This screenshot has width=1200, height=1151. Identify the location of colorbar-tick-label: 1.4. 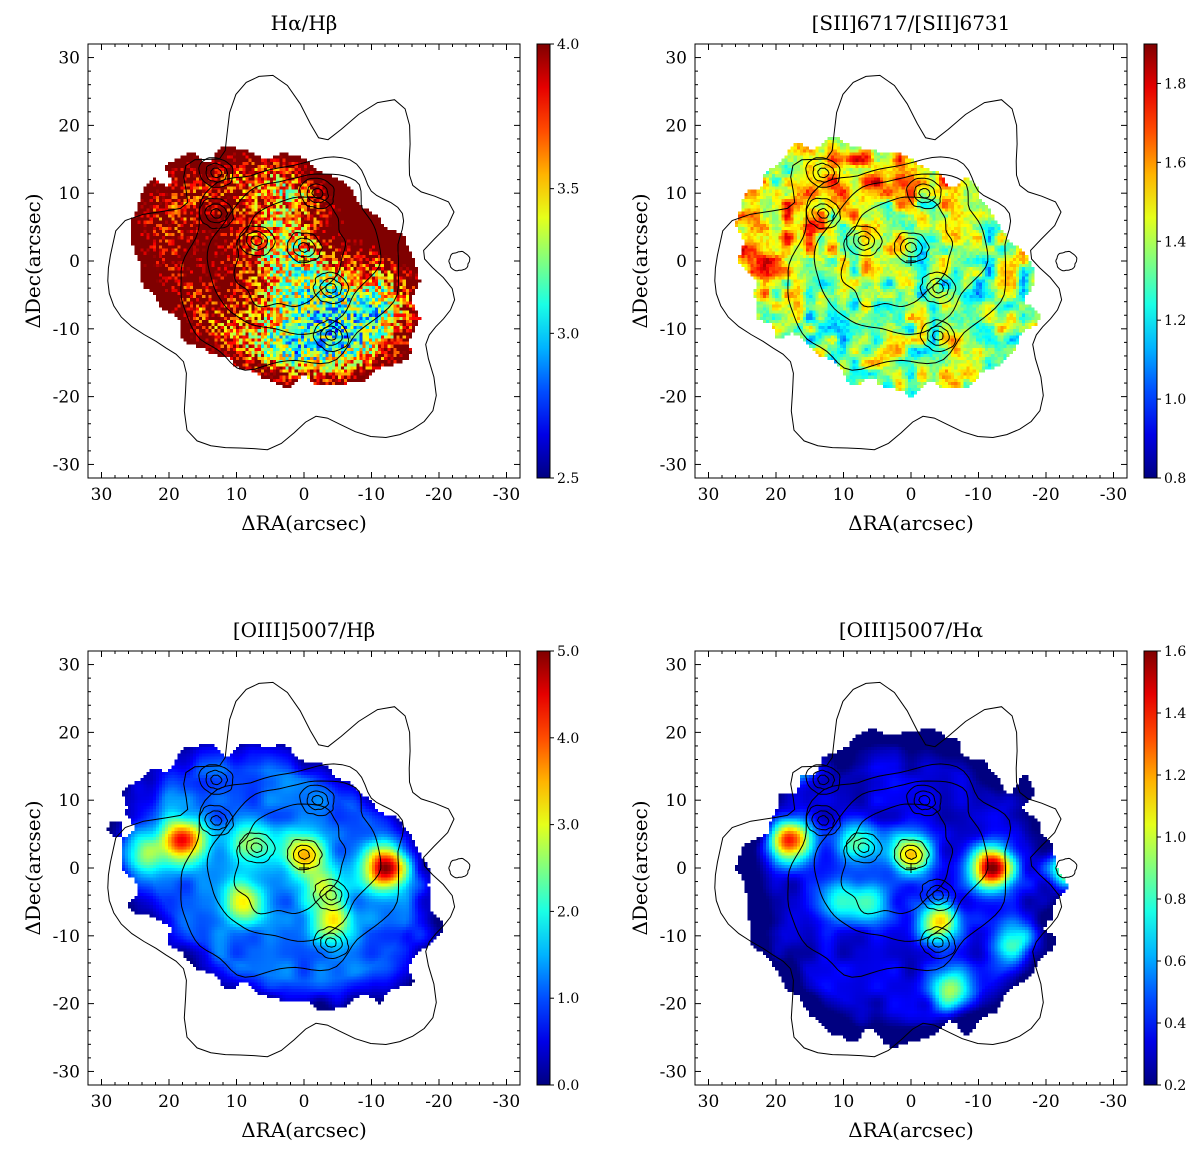
(1175, 242).